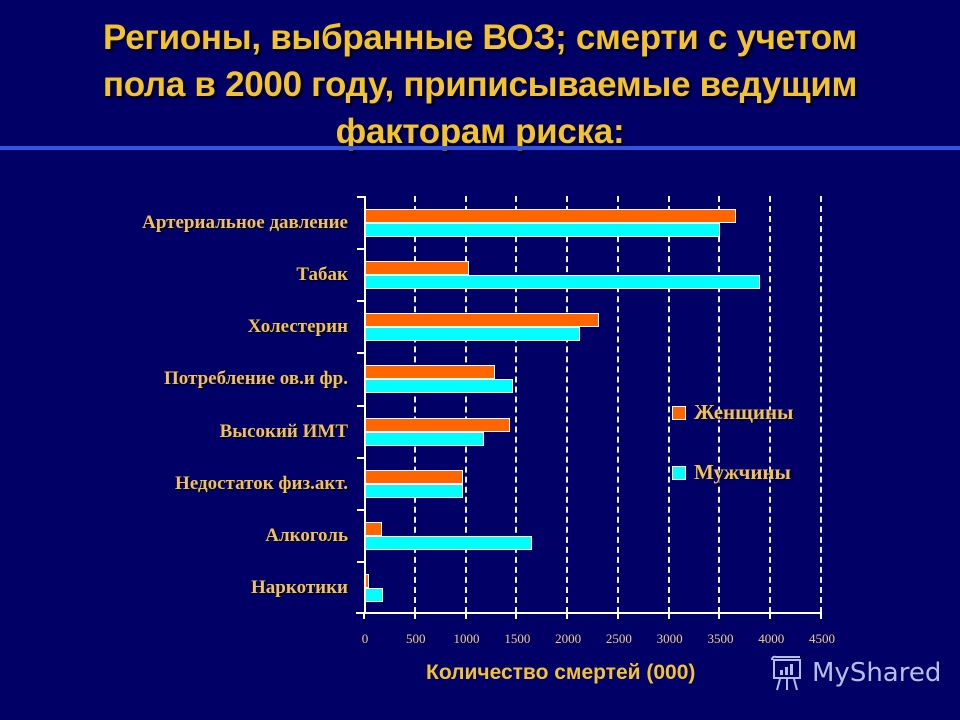  What do you see at coordinates (480, 37) in the screenshot?
I see `title-line-1: Регионы, выбранные ВОЗ; смерти с учетом` at bounding box center [480, 37].